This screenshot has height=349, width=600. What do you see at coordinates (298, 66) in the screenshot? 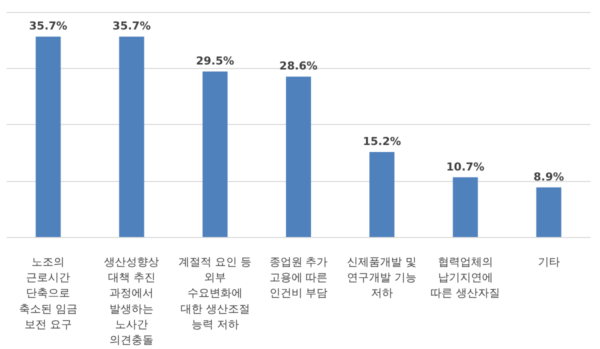
I see `data-label: 28.6%` at bounding box center [298, 66].